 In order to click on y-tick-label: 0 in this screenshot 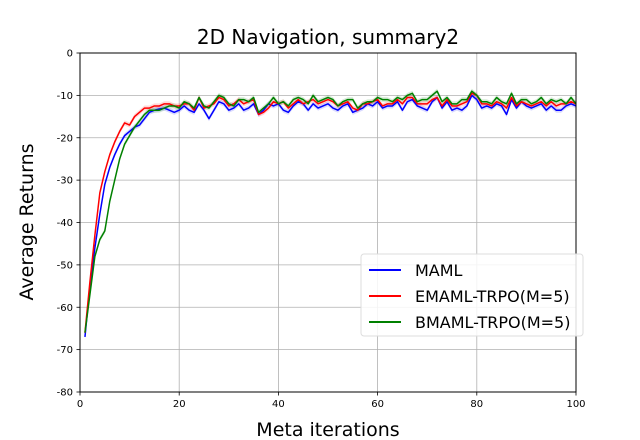, I will do `click(70, 54)`.